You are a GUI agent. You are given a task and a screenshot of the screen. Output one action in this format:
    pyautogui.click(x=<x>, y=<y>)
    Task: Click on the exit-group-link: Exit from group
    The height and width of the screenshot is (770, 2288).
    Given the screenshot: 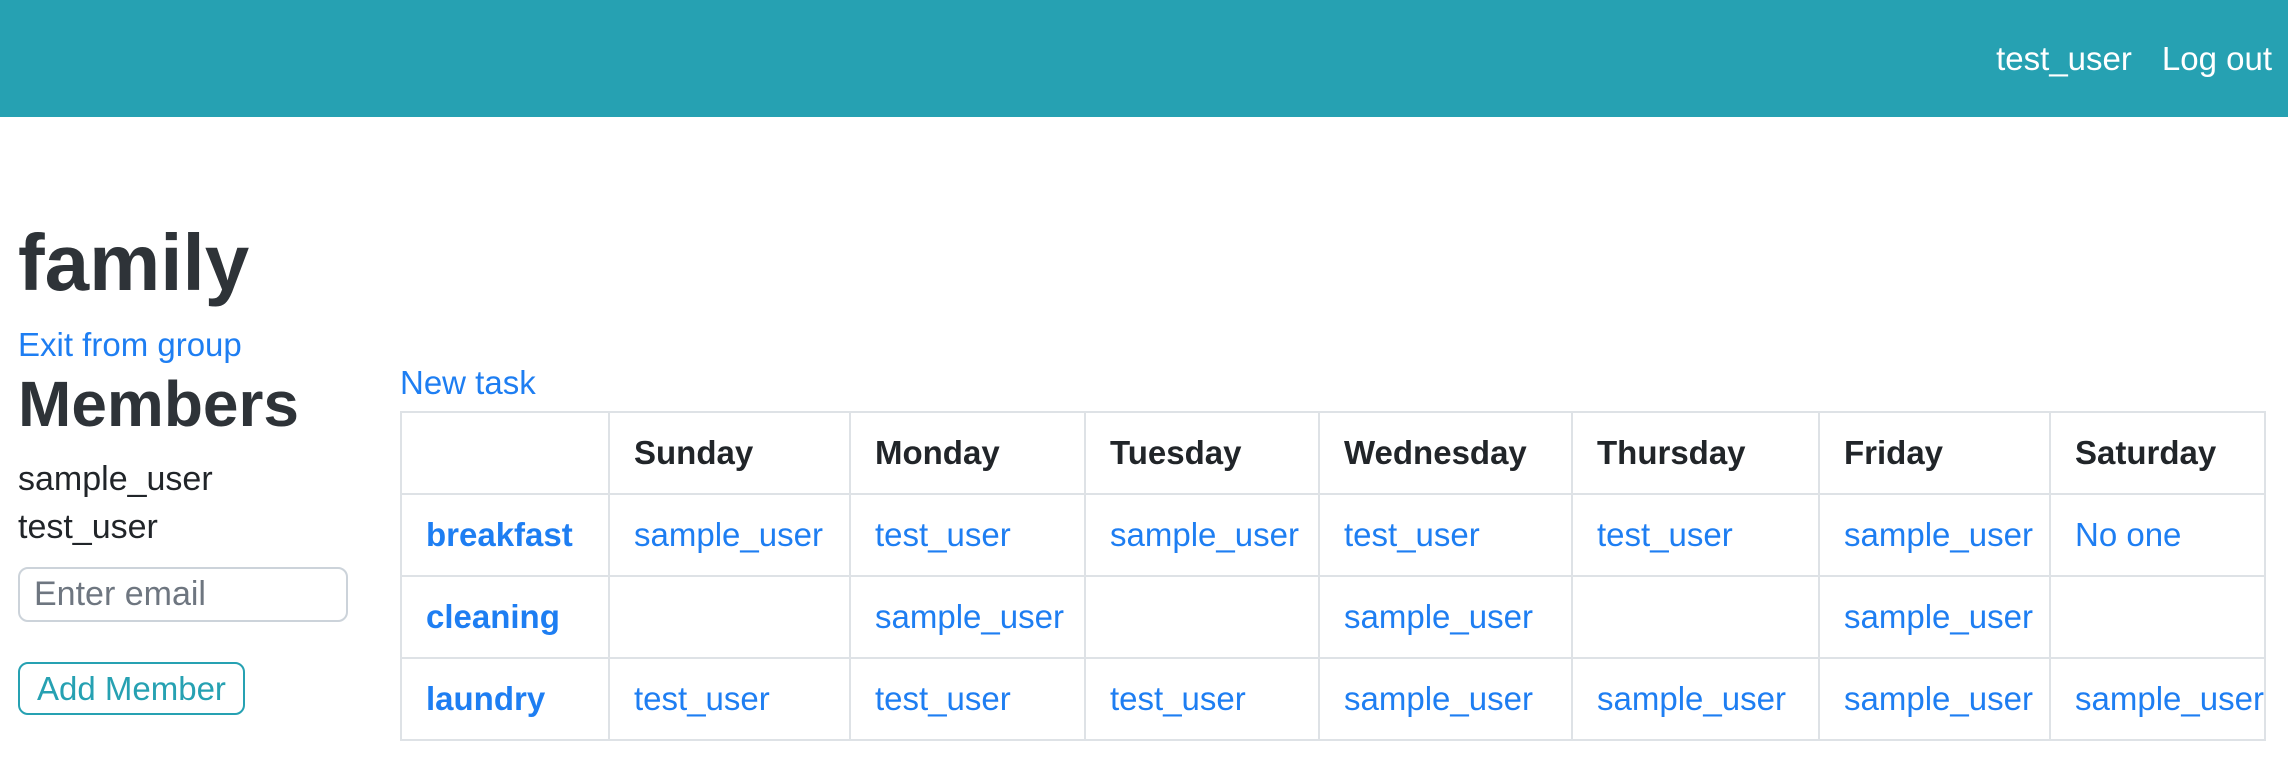 What is the action you would take?
    pyautogui.click(x=130, y=344)
    